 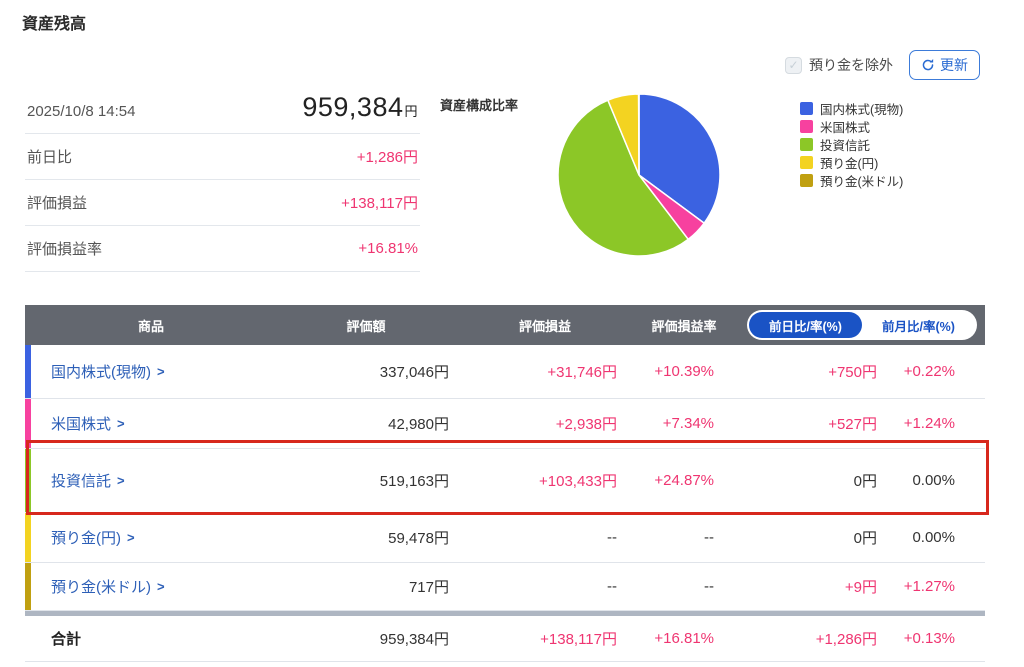 I want to click on cell-amount: 337,046円, so click(x=414, y=372).